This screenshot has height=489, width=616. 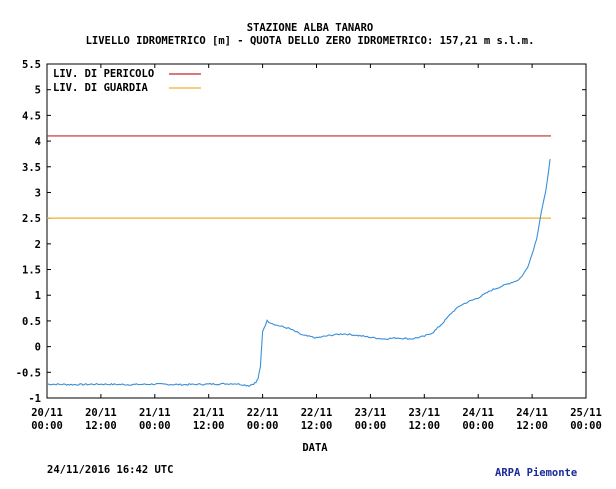 What do you see at coordinates (101, 88) in the screenshot?
I see `legend-label-guardia: LIV. DI GUARDIA` at bounding box center [101, 88].